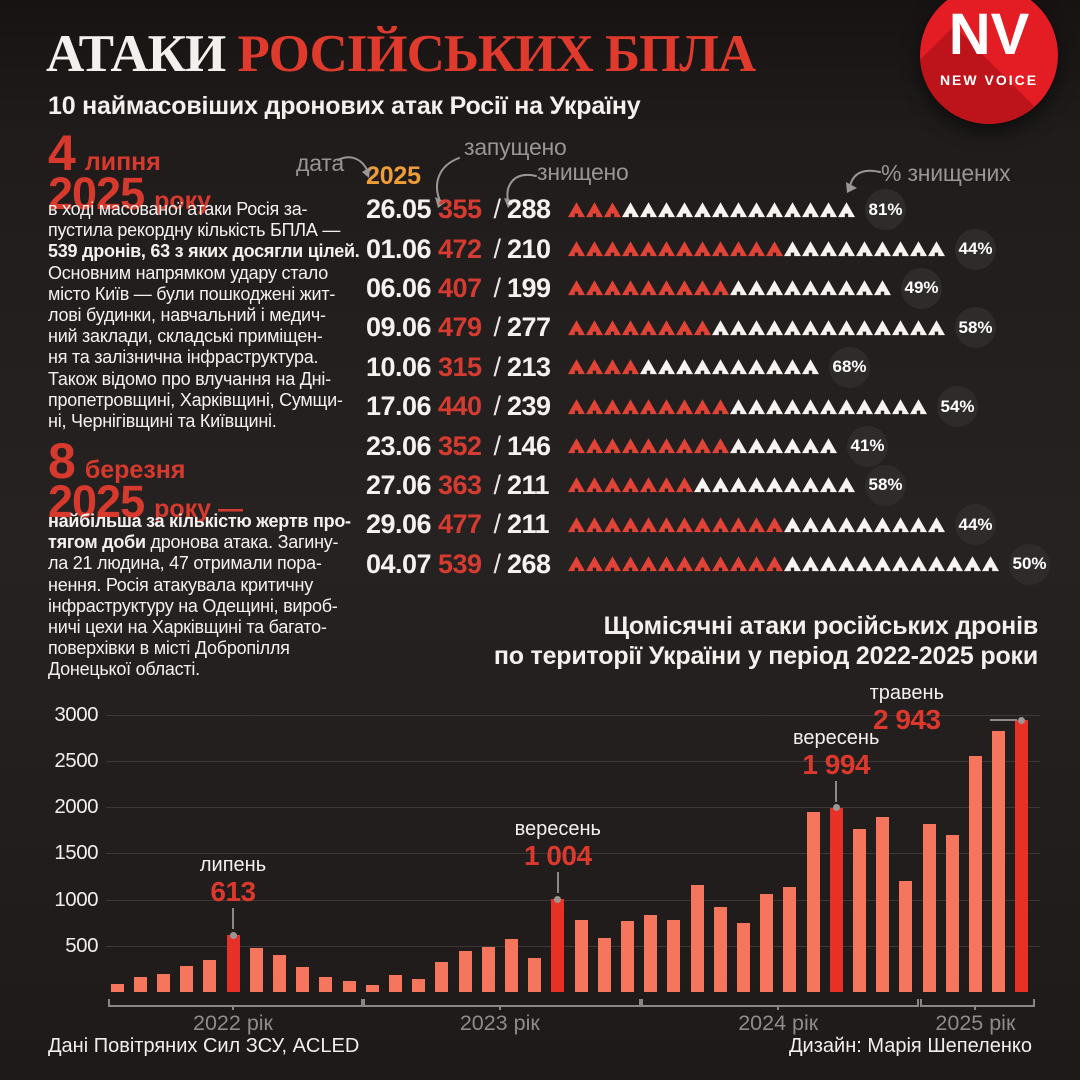  What do you see at coordinates (529, 406) in the screenshot?
I see `destroyed-count: 239` at bounding box center [529, 406].